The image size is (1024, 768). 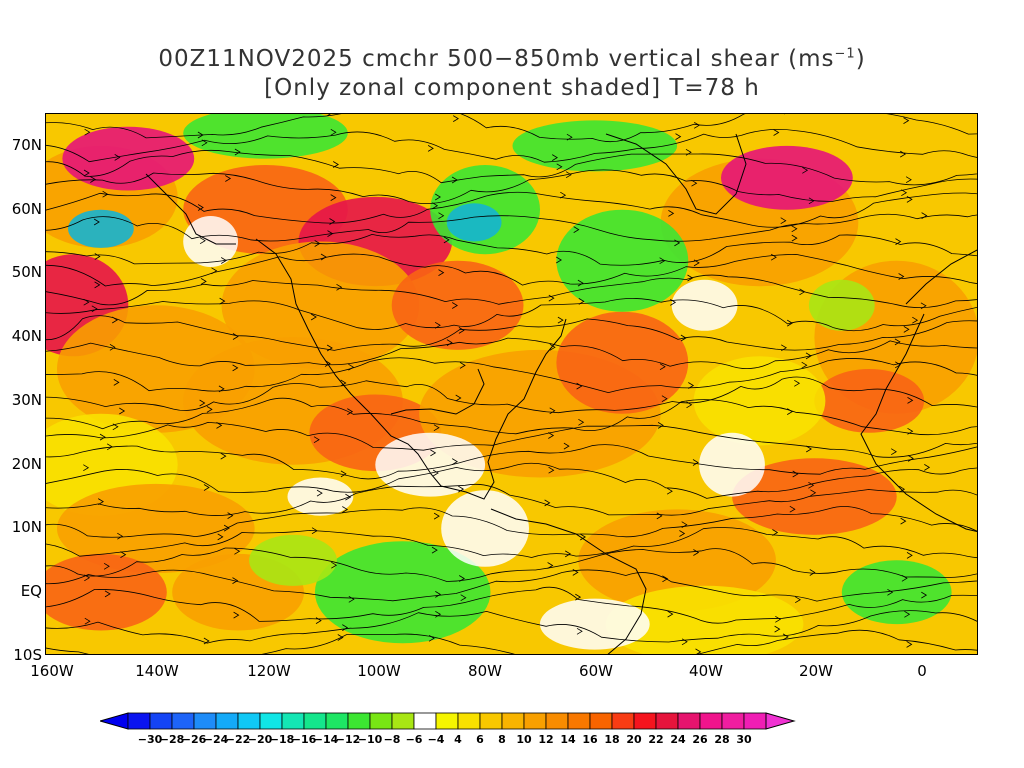 What do you see at coordinates (190, 209) in the screenshot?
I see `coastline-alaska` at bounding box center [190, 209].